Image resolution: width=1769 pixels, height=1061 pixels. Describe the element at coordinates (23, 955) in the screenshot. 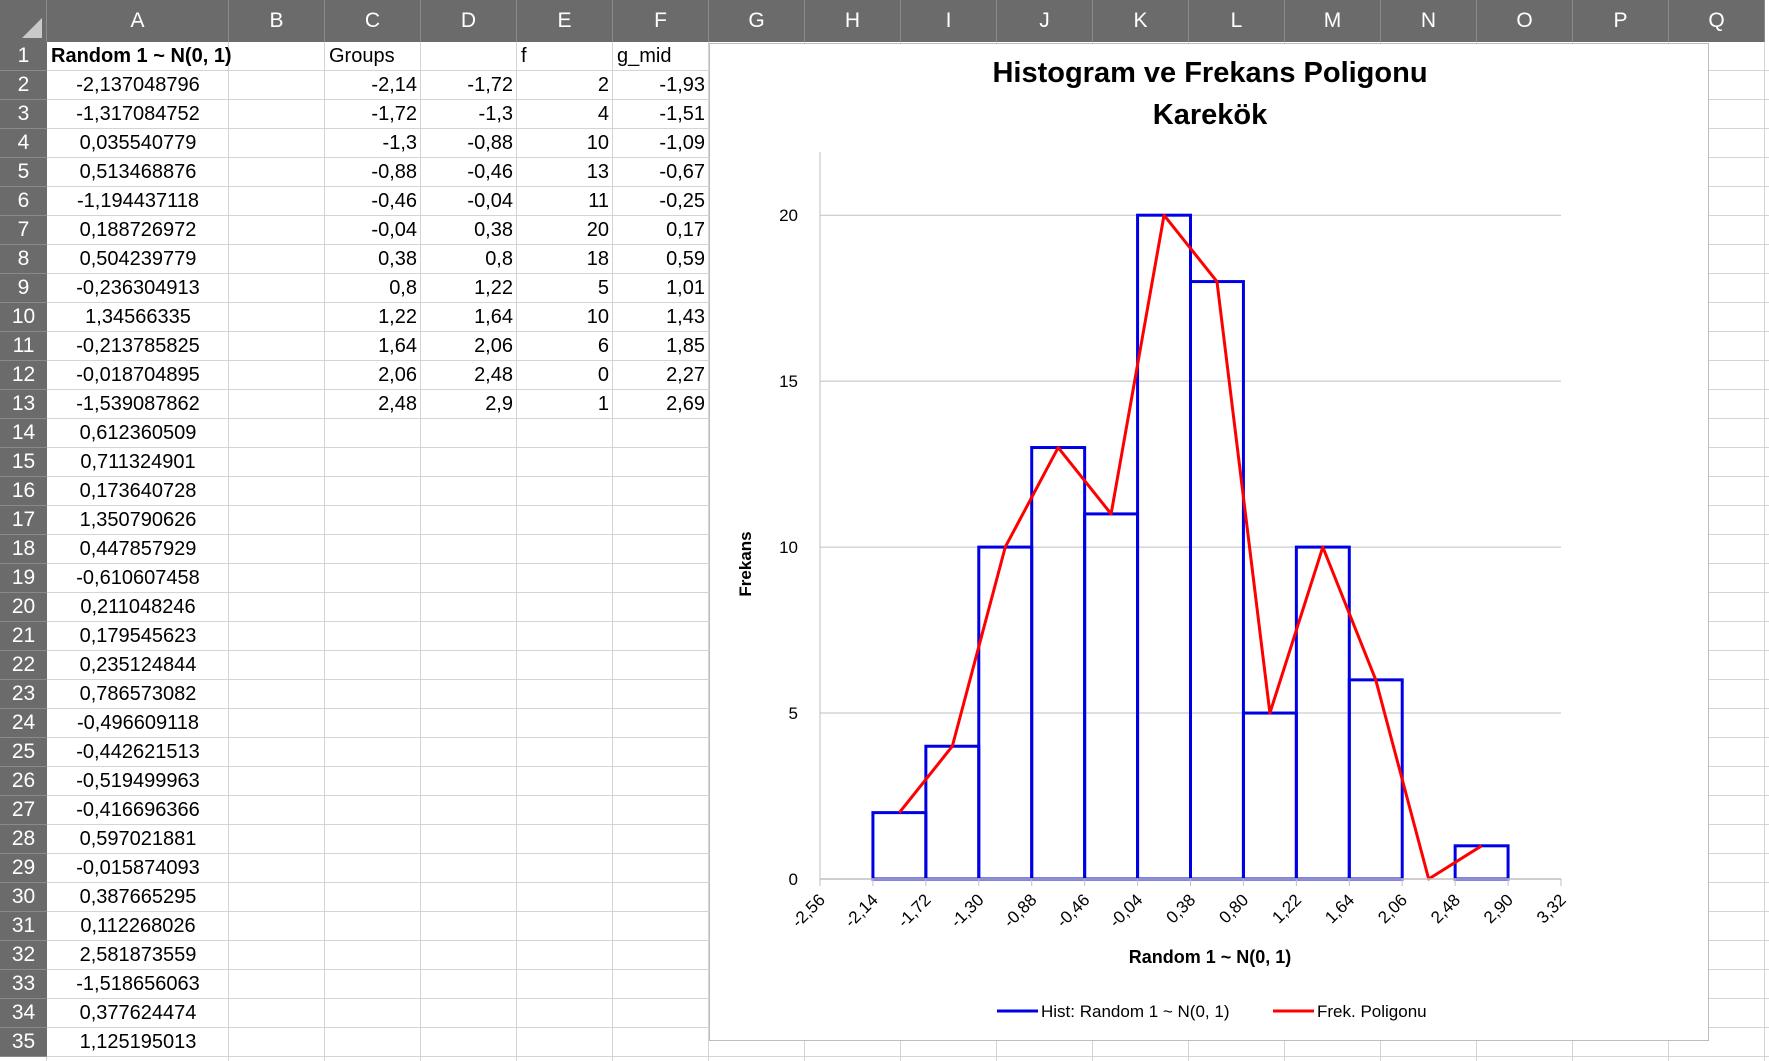

I see `row-header-32: 32` at that location.